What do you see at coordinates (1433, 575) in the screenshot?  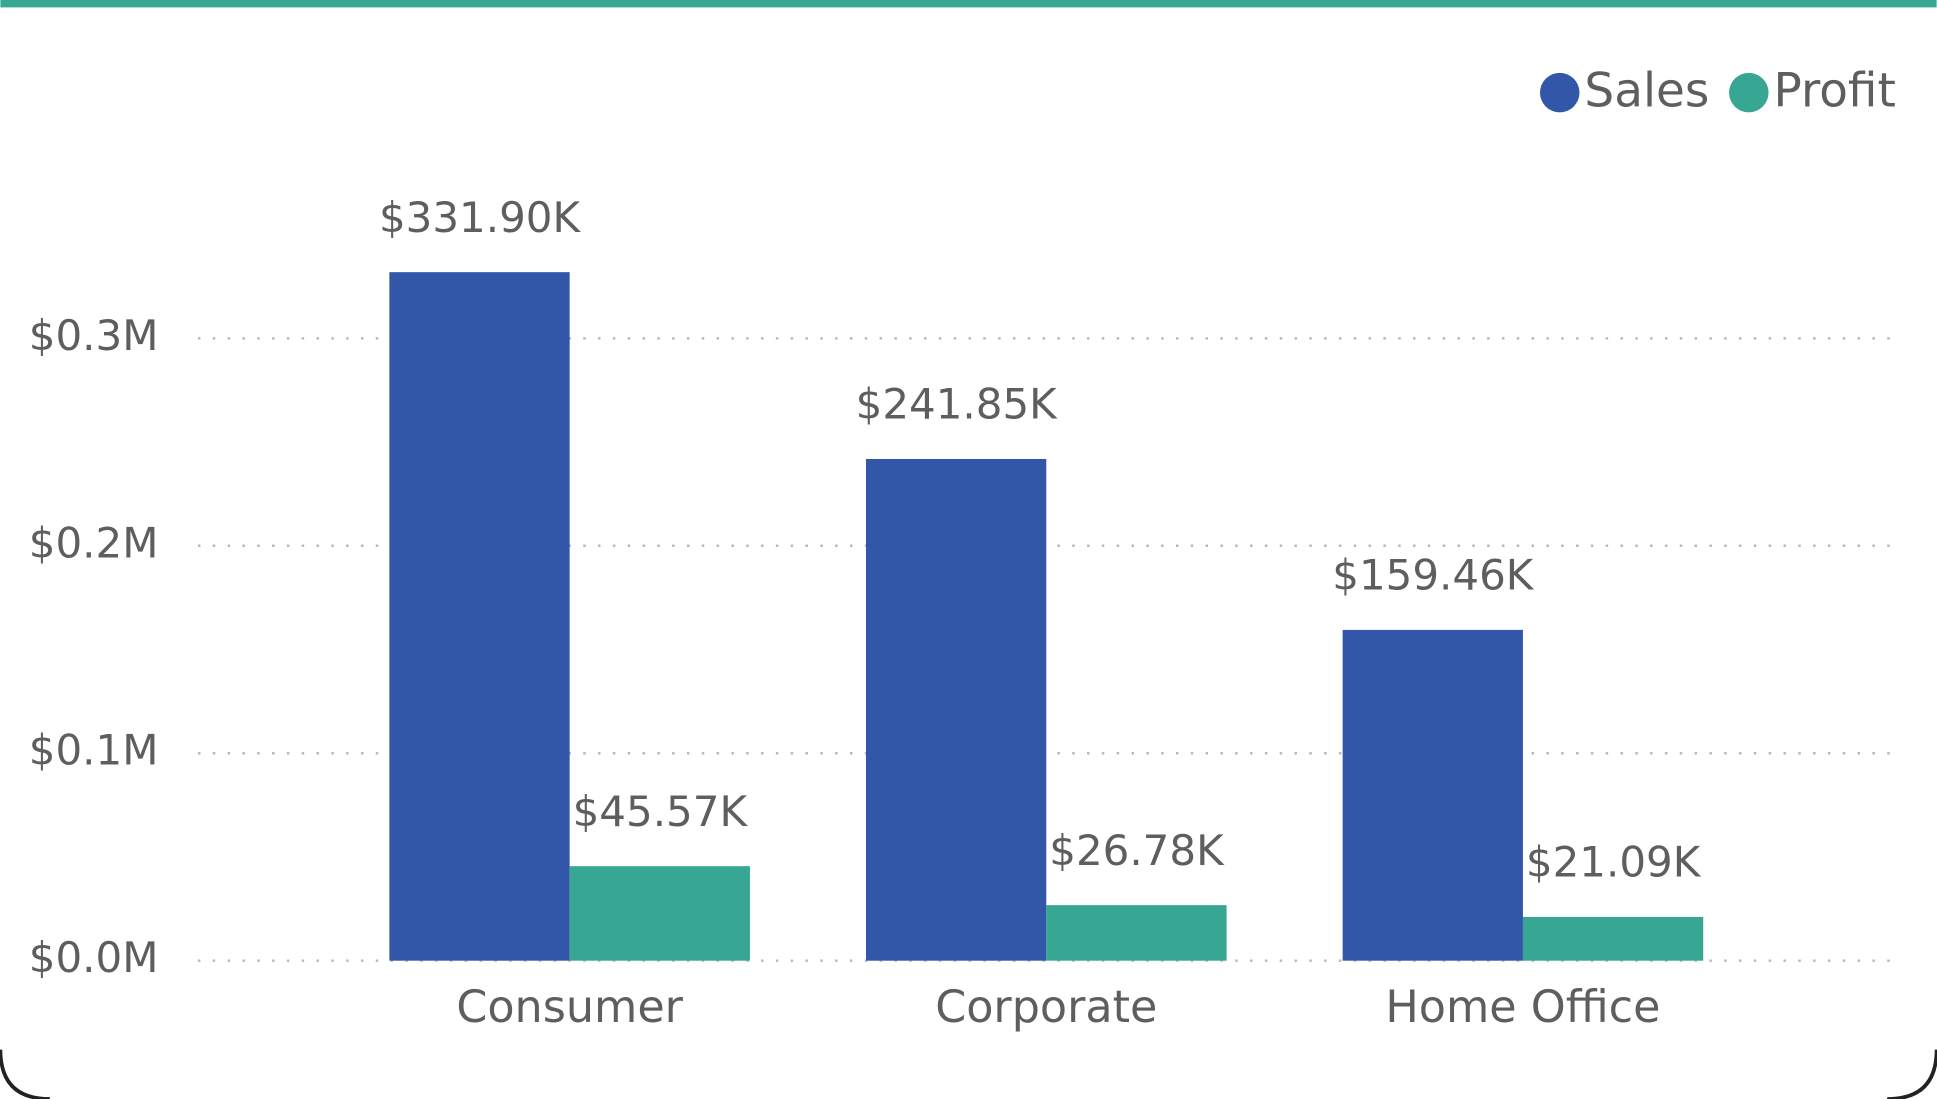 I see `value-label: $159.46K` at bounding box center [1433, 575].